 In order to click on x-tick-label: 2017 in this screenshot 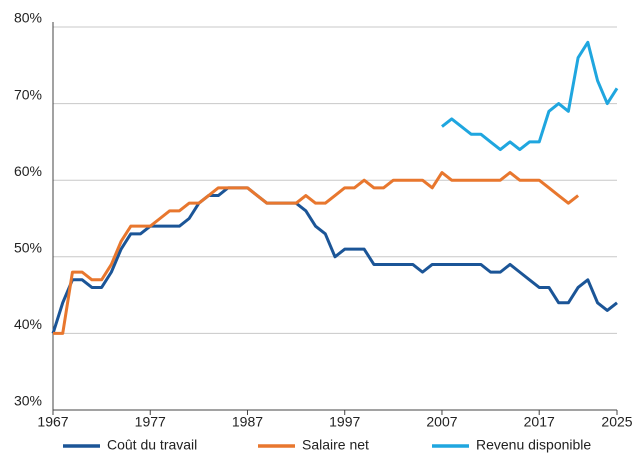, I will do `click(539, 422)`.